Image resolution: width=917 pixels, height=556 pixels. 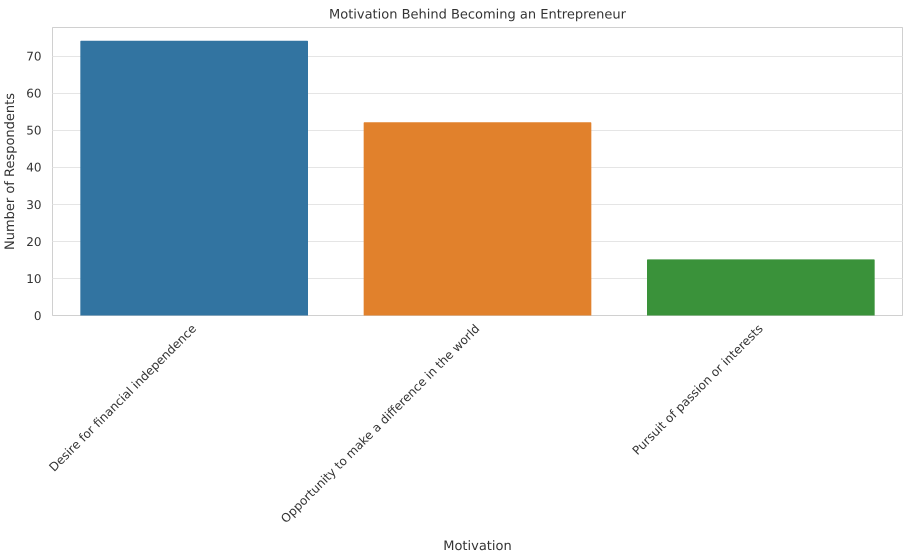 What do you see at coordinates (34, 167) in the screenshot?
I see `y-tick-label: 40` at bounding box center [34, 167].